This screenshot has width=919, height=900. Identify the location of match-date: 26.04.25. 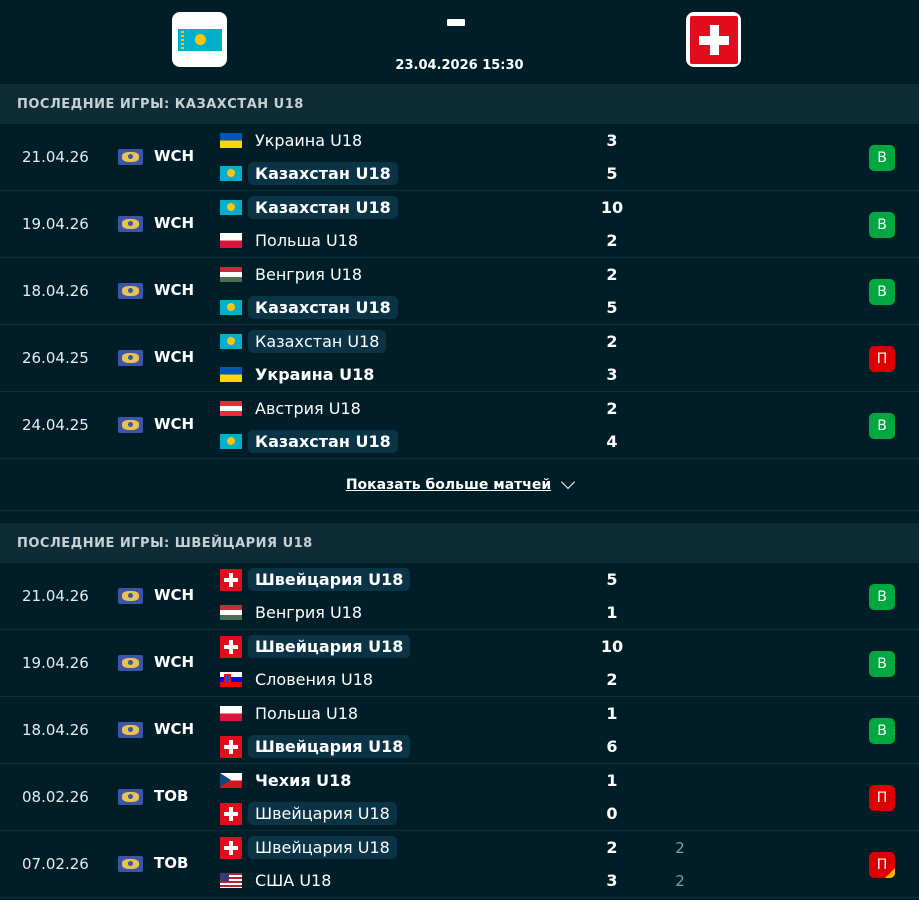
(55, 358).